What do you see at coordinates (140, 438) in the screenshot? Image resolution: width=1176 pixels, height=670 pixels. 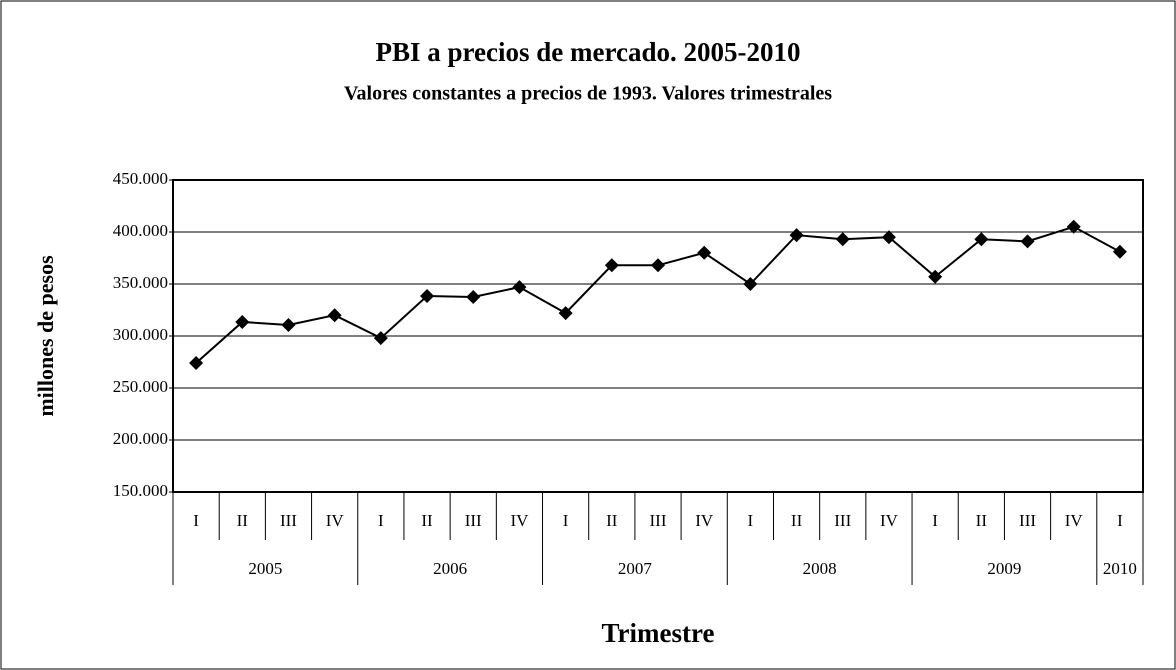 I see `y-tick-label: 200.000` at bounding box center [140, 438].